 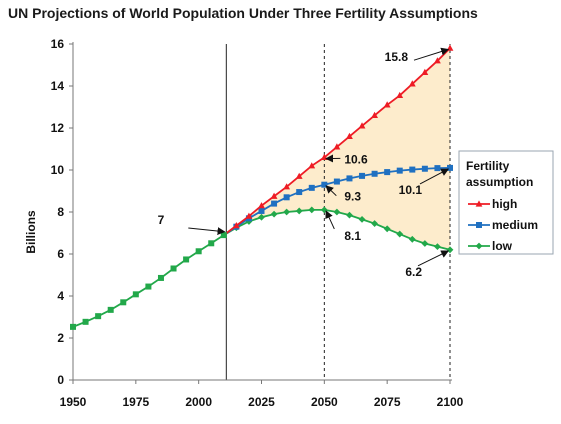 I want to click on annotation-10.1: 10.1, so click(x=424, y=182).